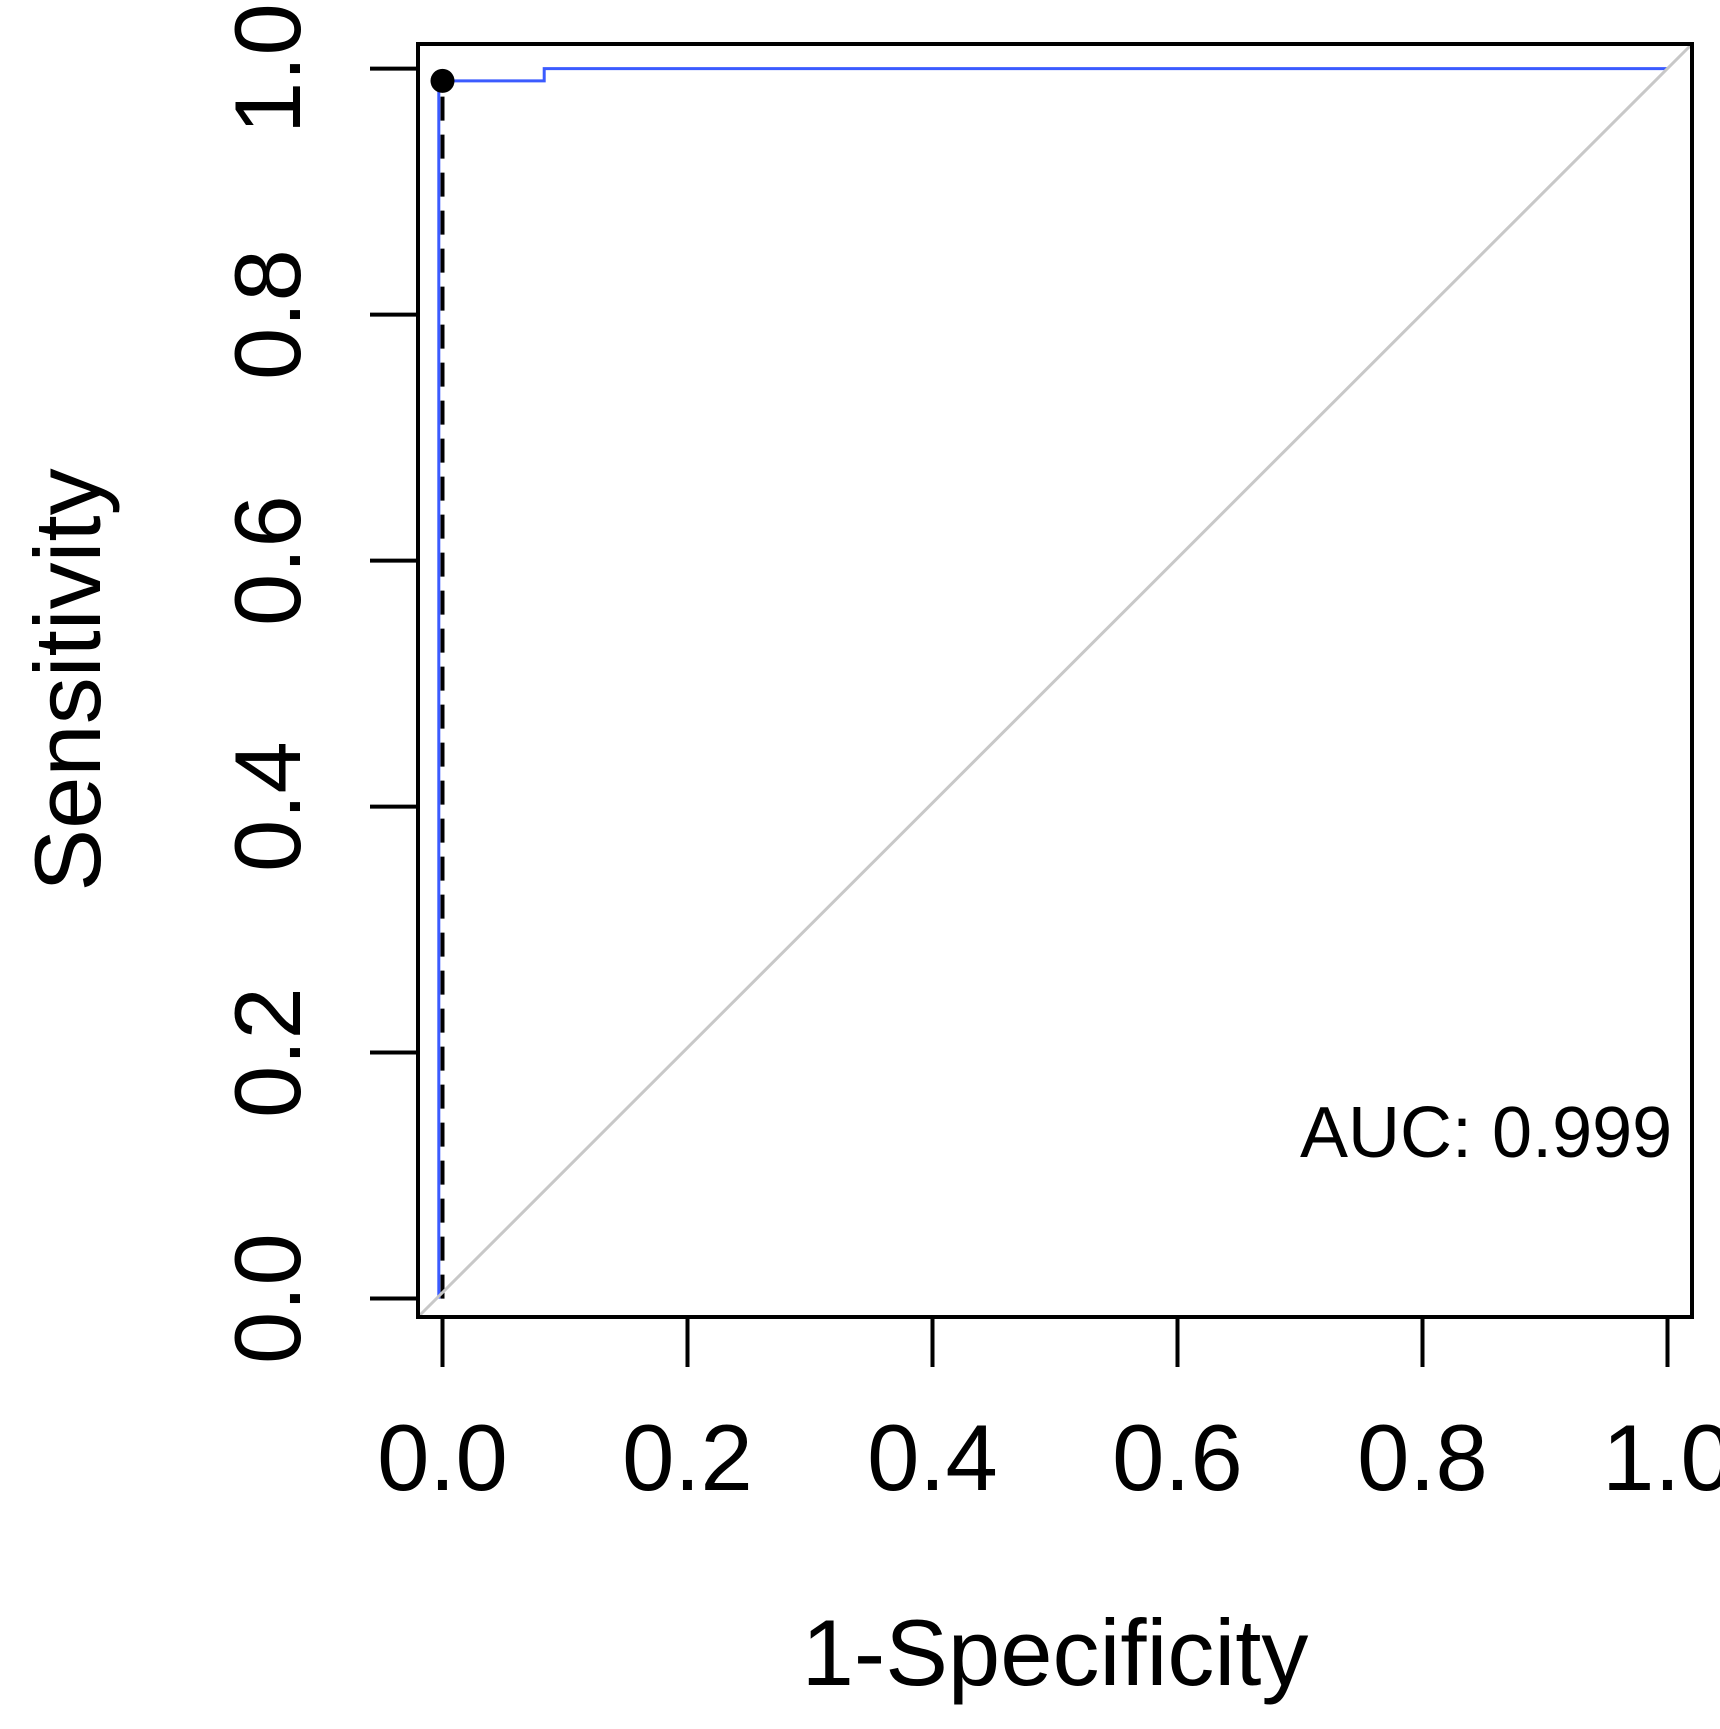 This screenshot has height=1729, width=1720. Describe the element at coordinates (267, 1052) in the screenshot. I see `y-tick-label: 0.2` at that location.